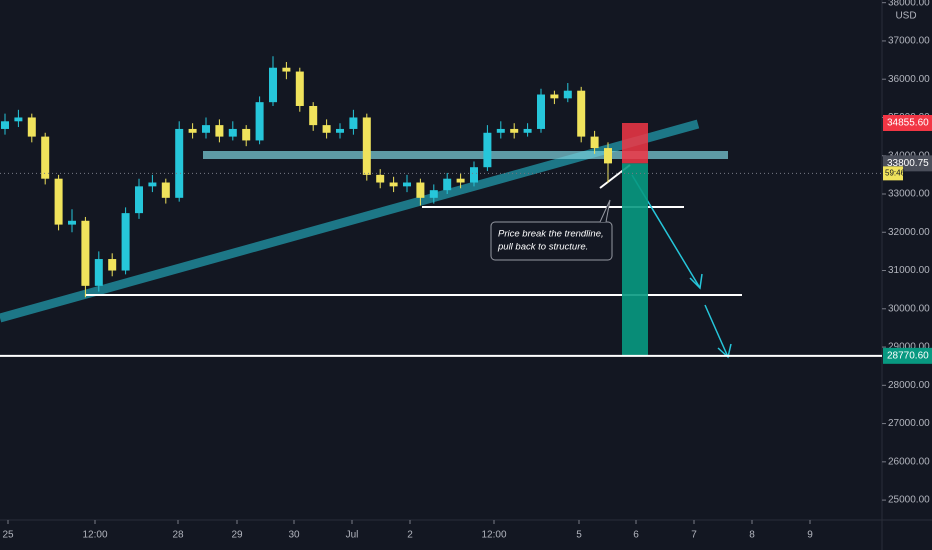 The width and height of the screenshot is (932, 550). Describe the element at coordinates (909, 41) in the screenshot. I see `y-tick-label: 37000.00` at that location.